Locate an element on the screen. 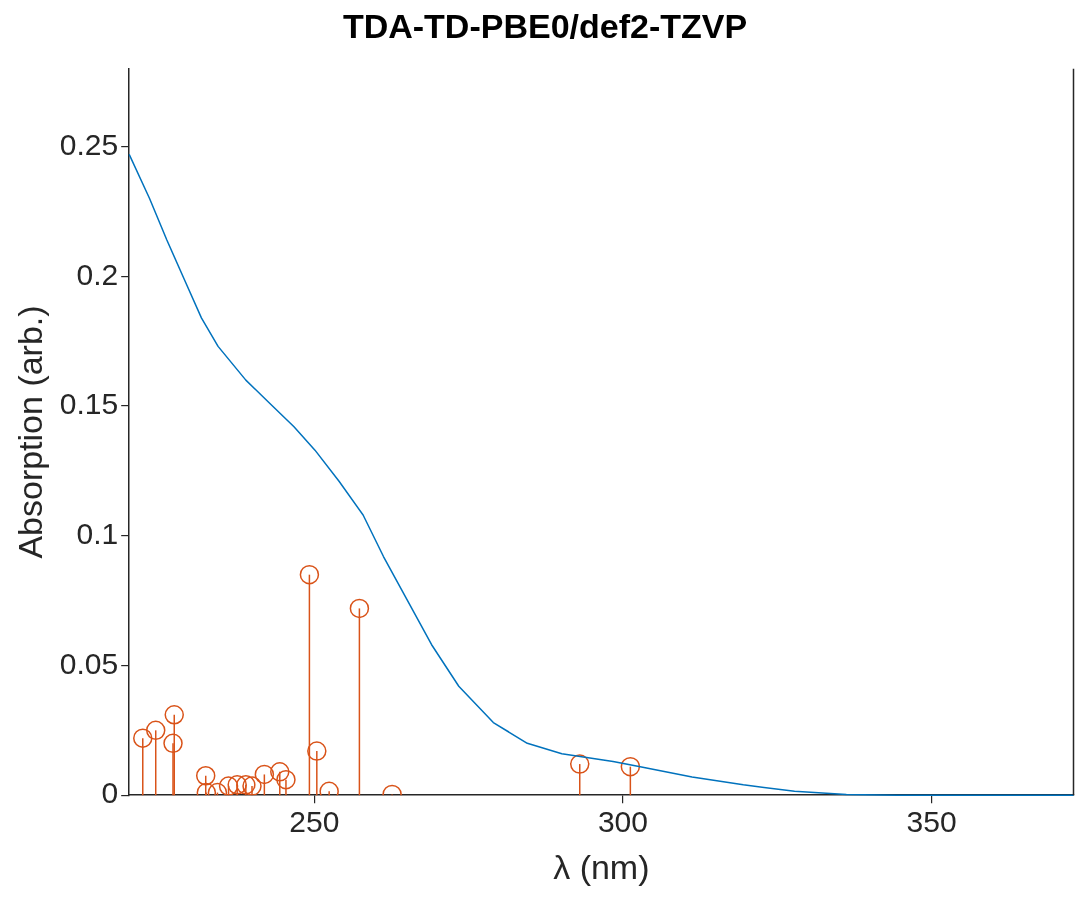  x-axis-title: λ (nm) is located at coordinates (601, 866).